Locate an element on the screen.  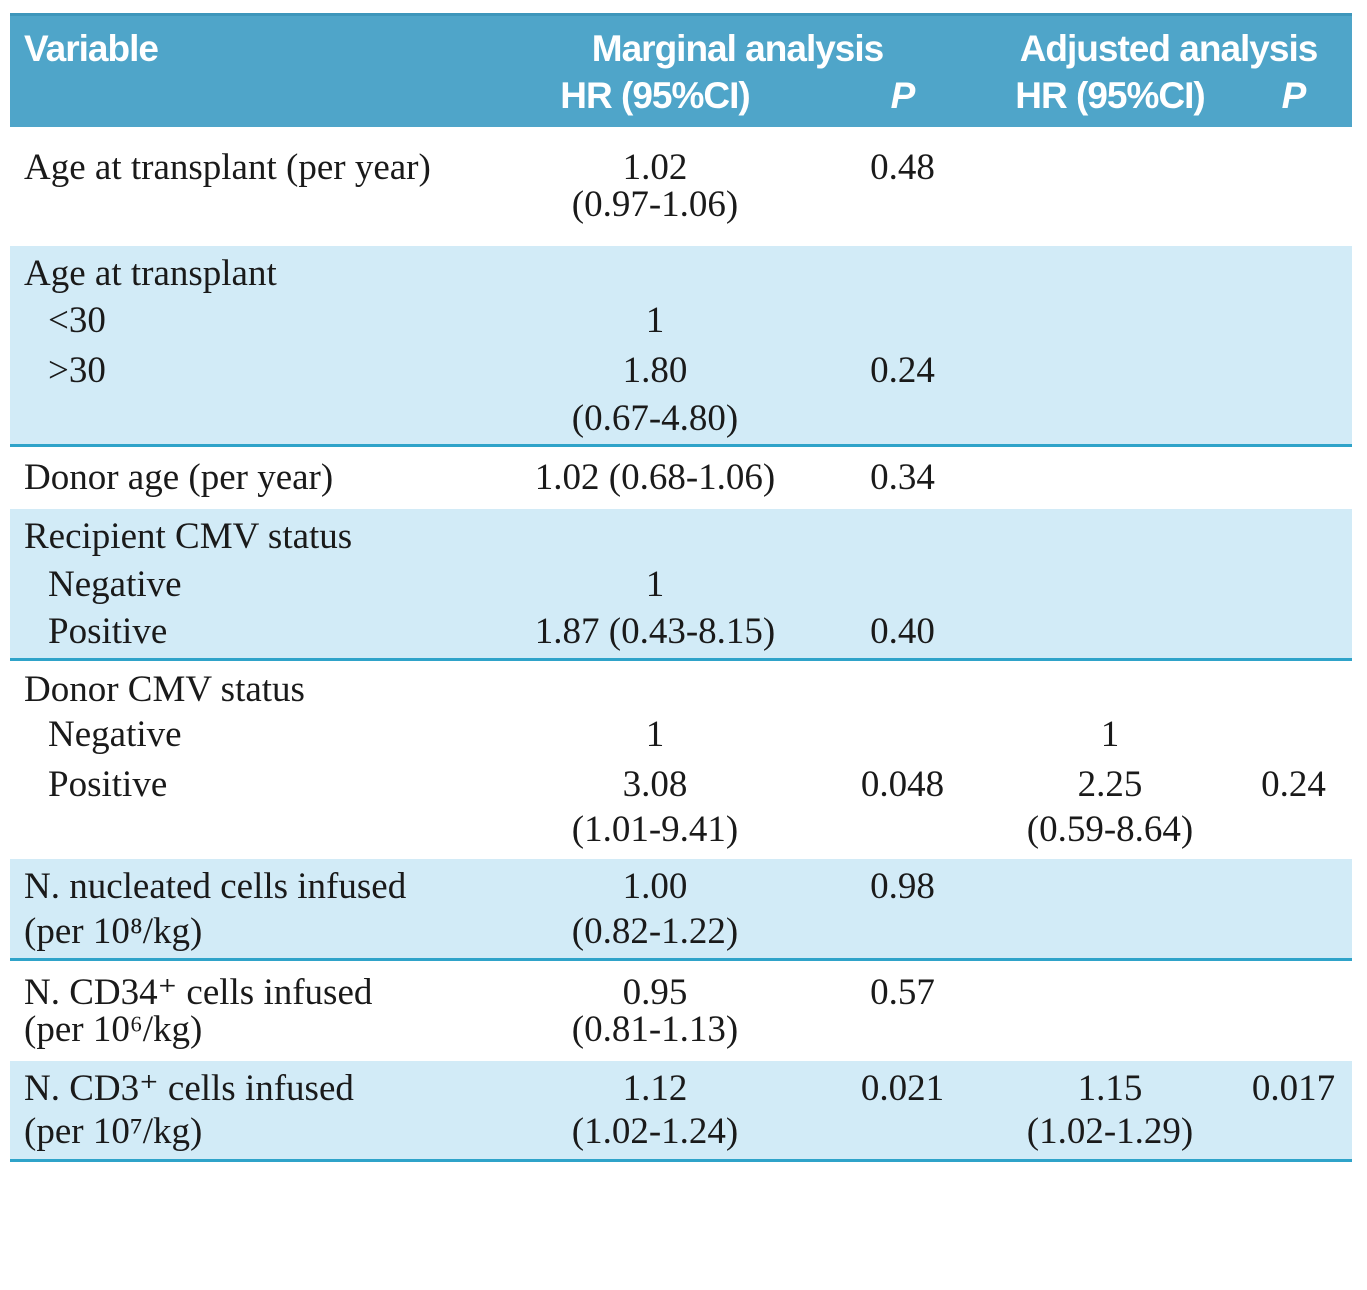
table-section: Donor age (per year) 1.02 (0.68-1.06) 0.34 is located at coordinates (681, 477).